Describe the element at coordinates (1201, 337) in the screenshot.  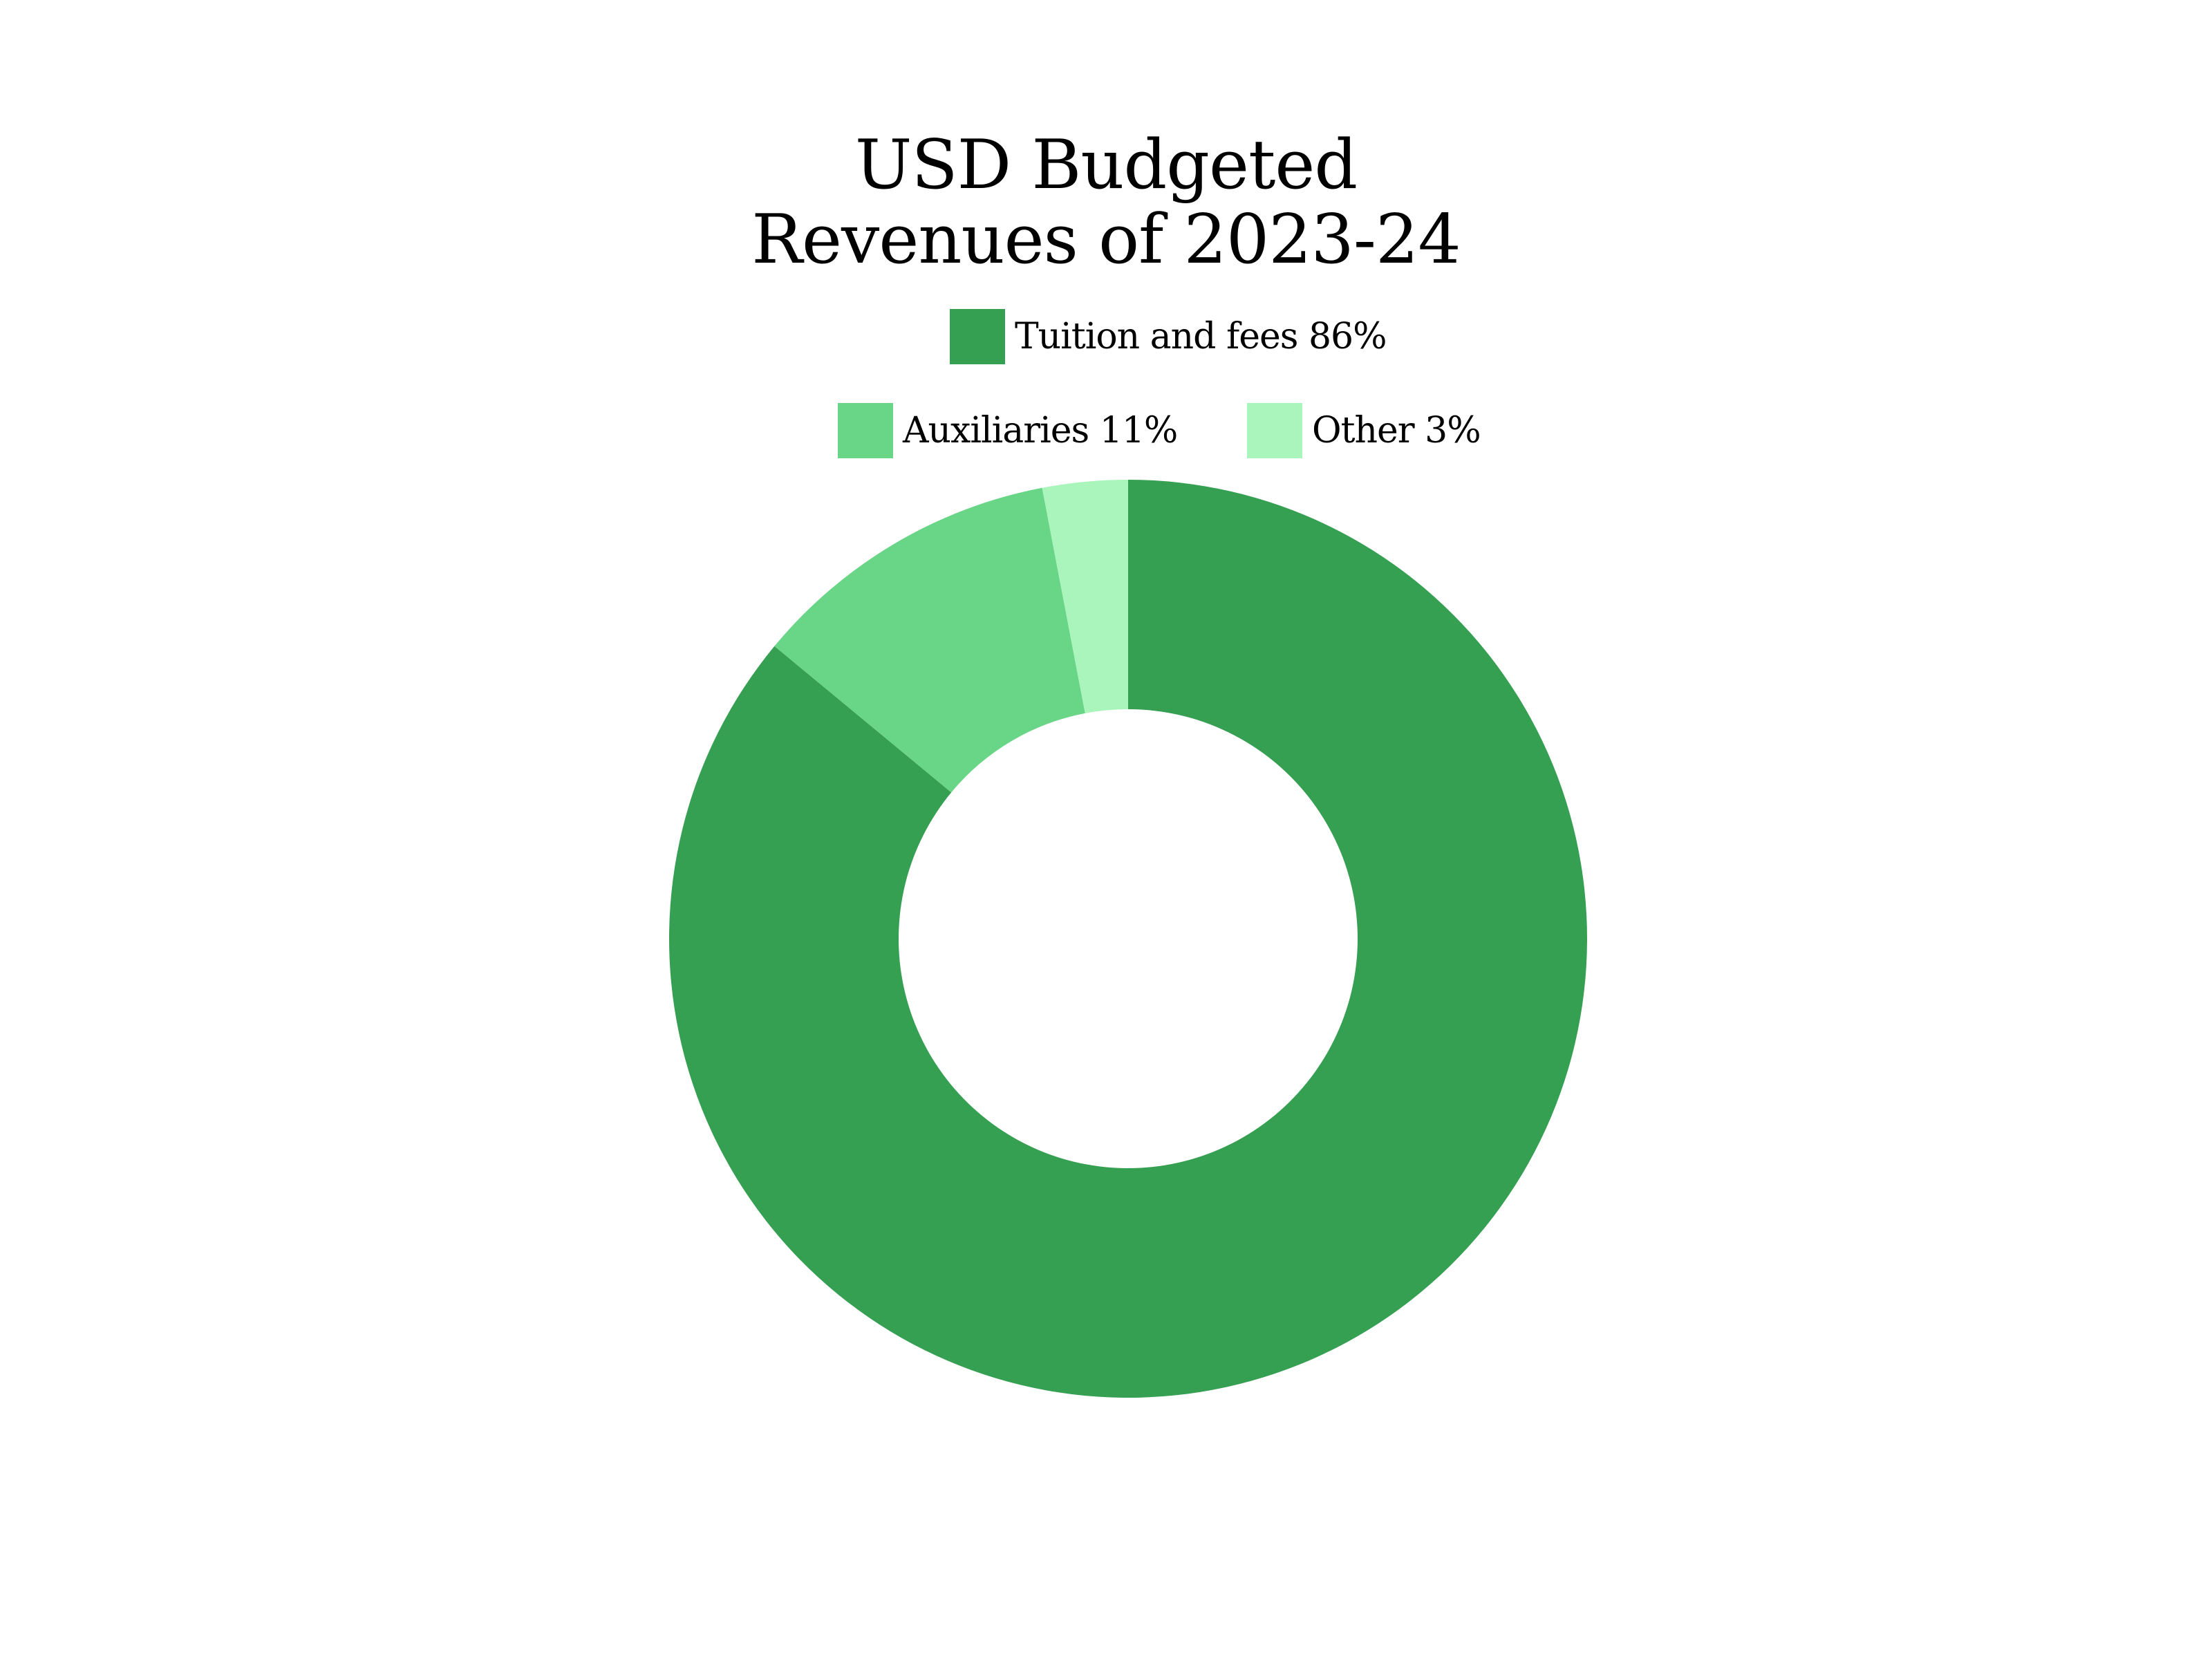
I see `legend-label-tuition: Tuition and fees 86%` at that location.